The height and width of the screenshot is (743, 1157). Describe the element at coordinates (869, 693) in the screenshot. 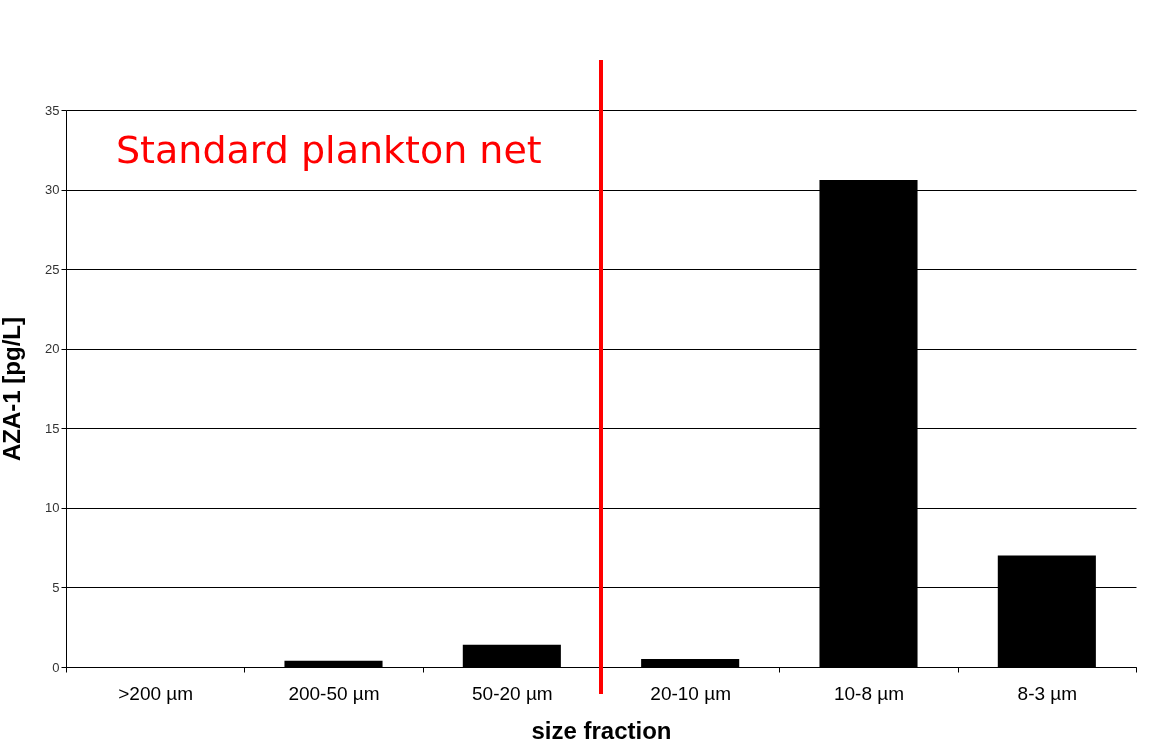

I see `x-tick-label: 10-8 µm` at that location.